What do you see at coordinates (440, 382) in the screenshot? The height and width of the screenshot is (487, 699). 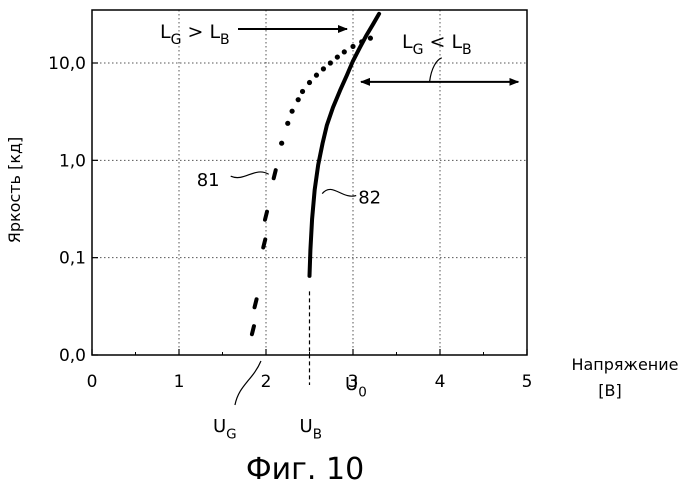 I see `x-tick-label: 4` at bounding box center [440, 382].